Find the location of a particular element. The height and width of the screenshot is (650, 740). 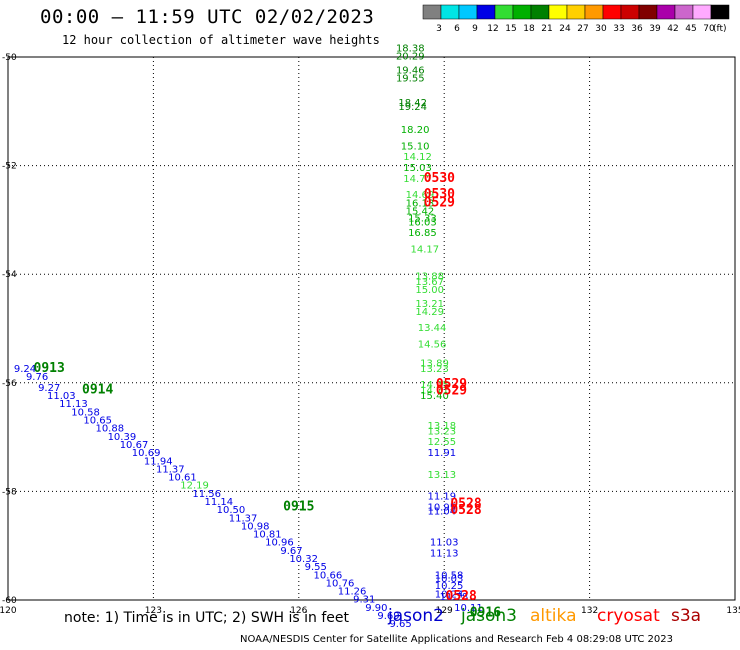

wave-height-label: 14.71 is located at coordinates (434, 391).